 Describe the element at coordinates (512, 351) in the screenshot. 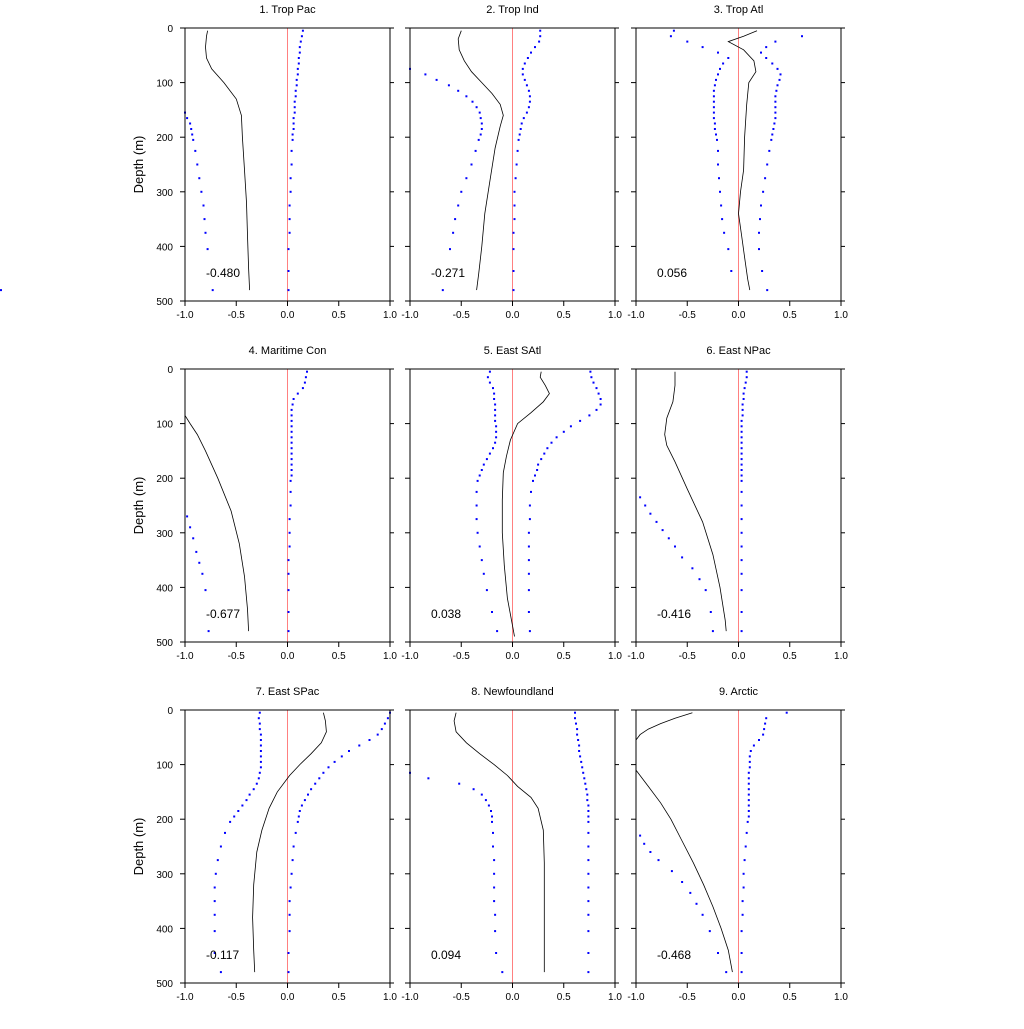

I see `panel-title: 5. East SAtl` at that location.